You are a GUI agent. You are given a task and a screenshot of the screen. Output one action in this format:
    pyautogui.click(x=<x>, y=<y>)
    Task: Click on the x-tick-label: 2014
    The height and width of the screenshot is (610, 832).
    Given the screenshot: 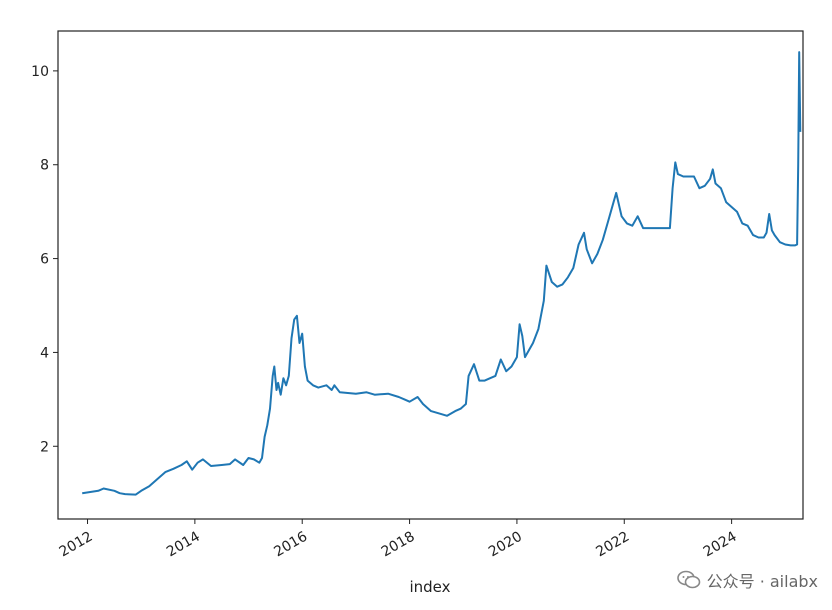 What is the action you would take?
    pyautogui.click(x=183, y=545)
    